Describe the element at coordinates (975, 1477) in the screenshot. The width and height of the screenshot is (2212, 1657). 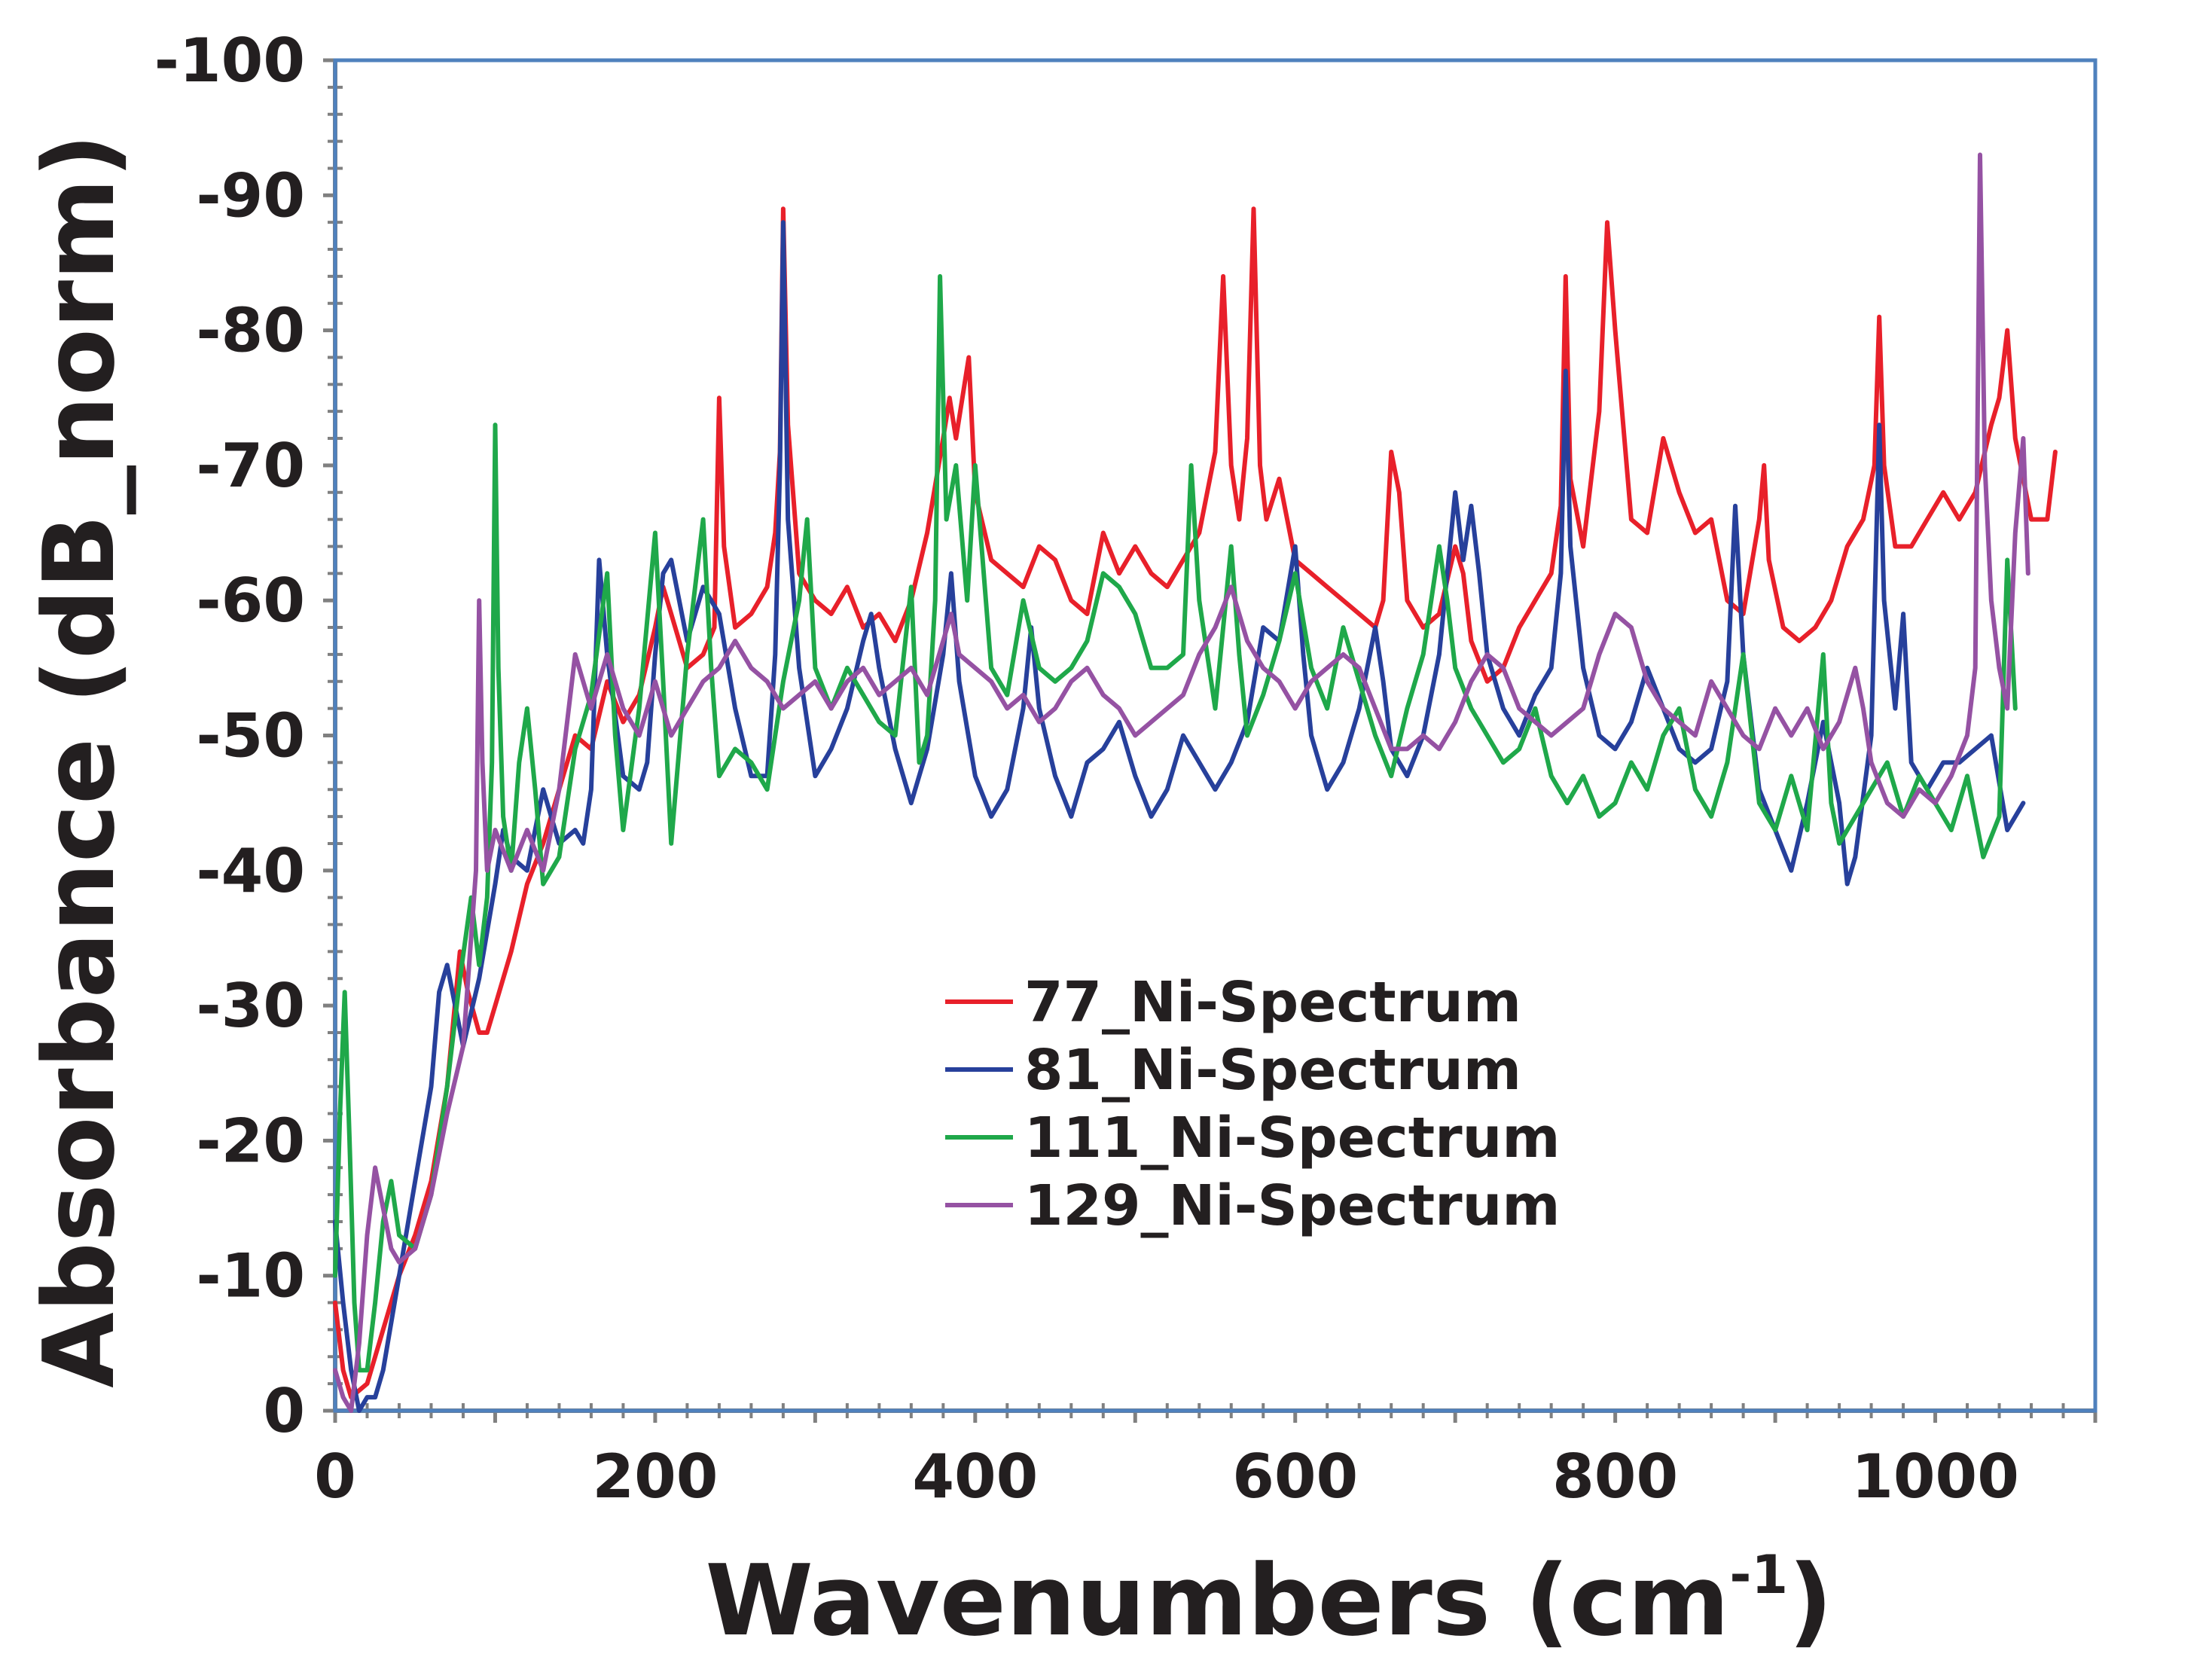
I see `x-tick-label: 400` at that location.